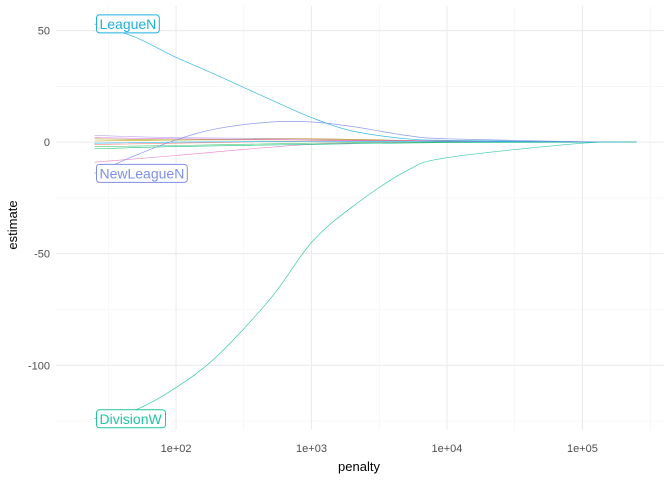 The height and width of the screenshot is (480, 672). Describe the element at coordinates (12, 224) in the screenshot. I see `y-axis-title: estimate` at that location.